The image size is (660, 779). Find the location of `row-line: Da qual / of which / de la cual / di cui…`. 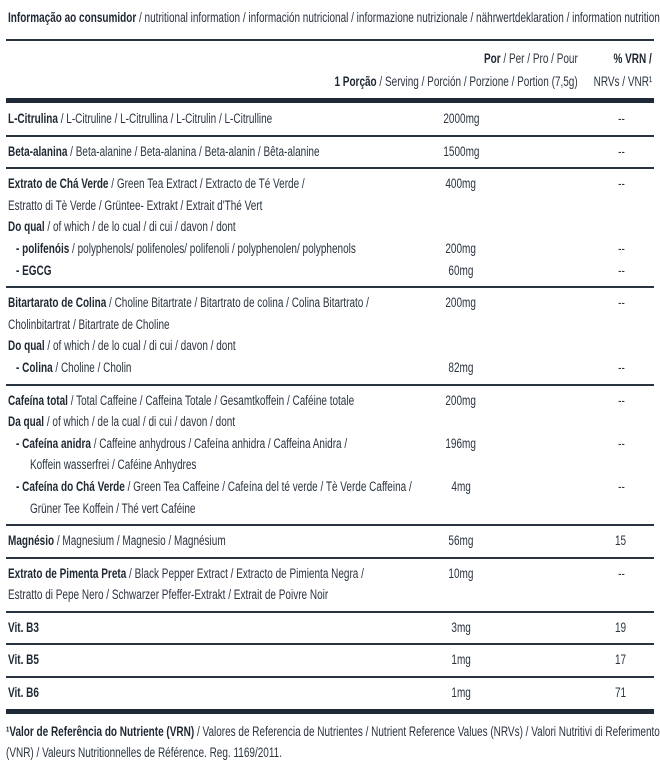

row-line: Da qual / of which / de la cual / di cui… is located at coordinates (330, 422).